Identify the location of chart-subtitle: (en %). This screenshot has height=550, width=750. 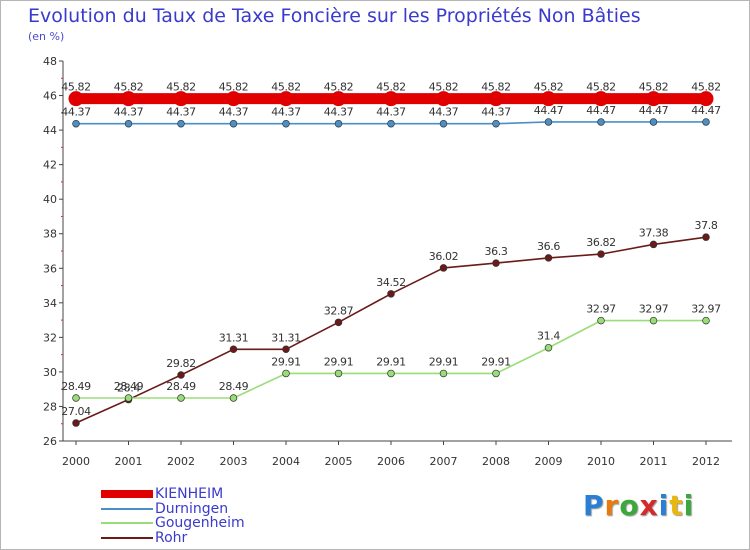
(46, 36).